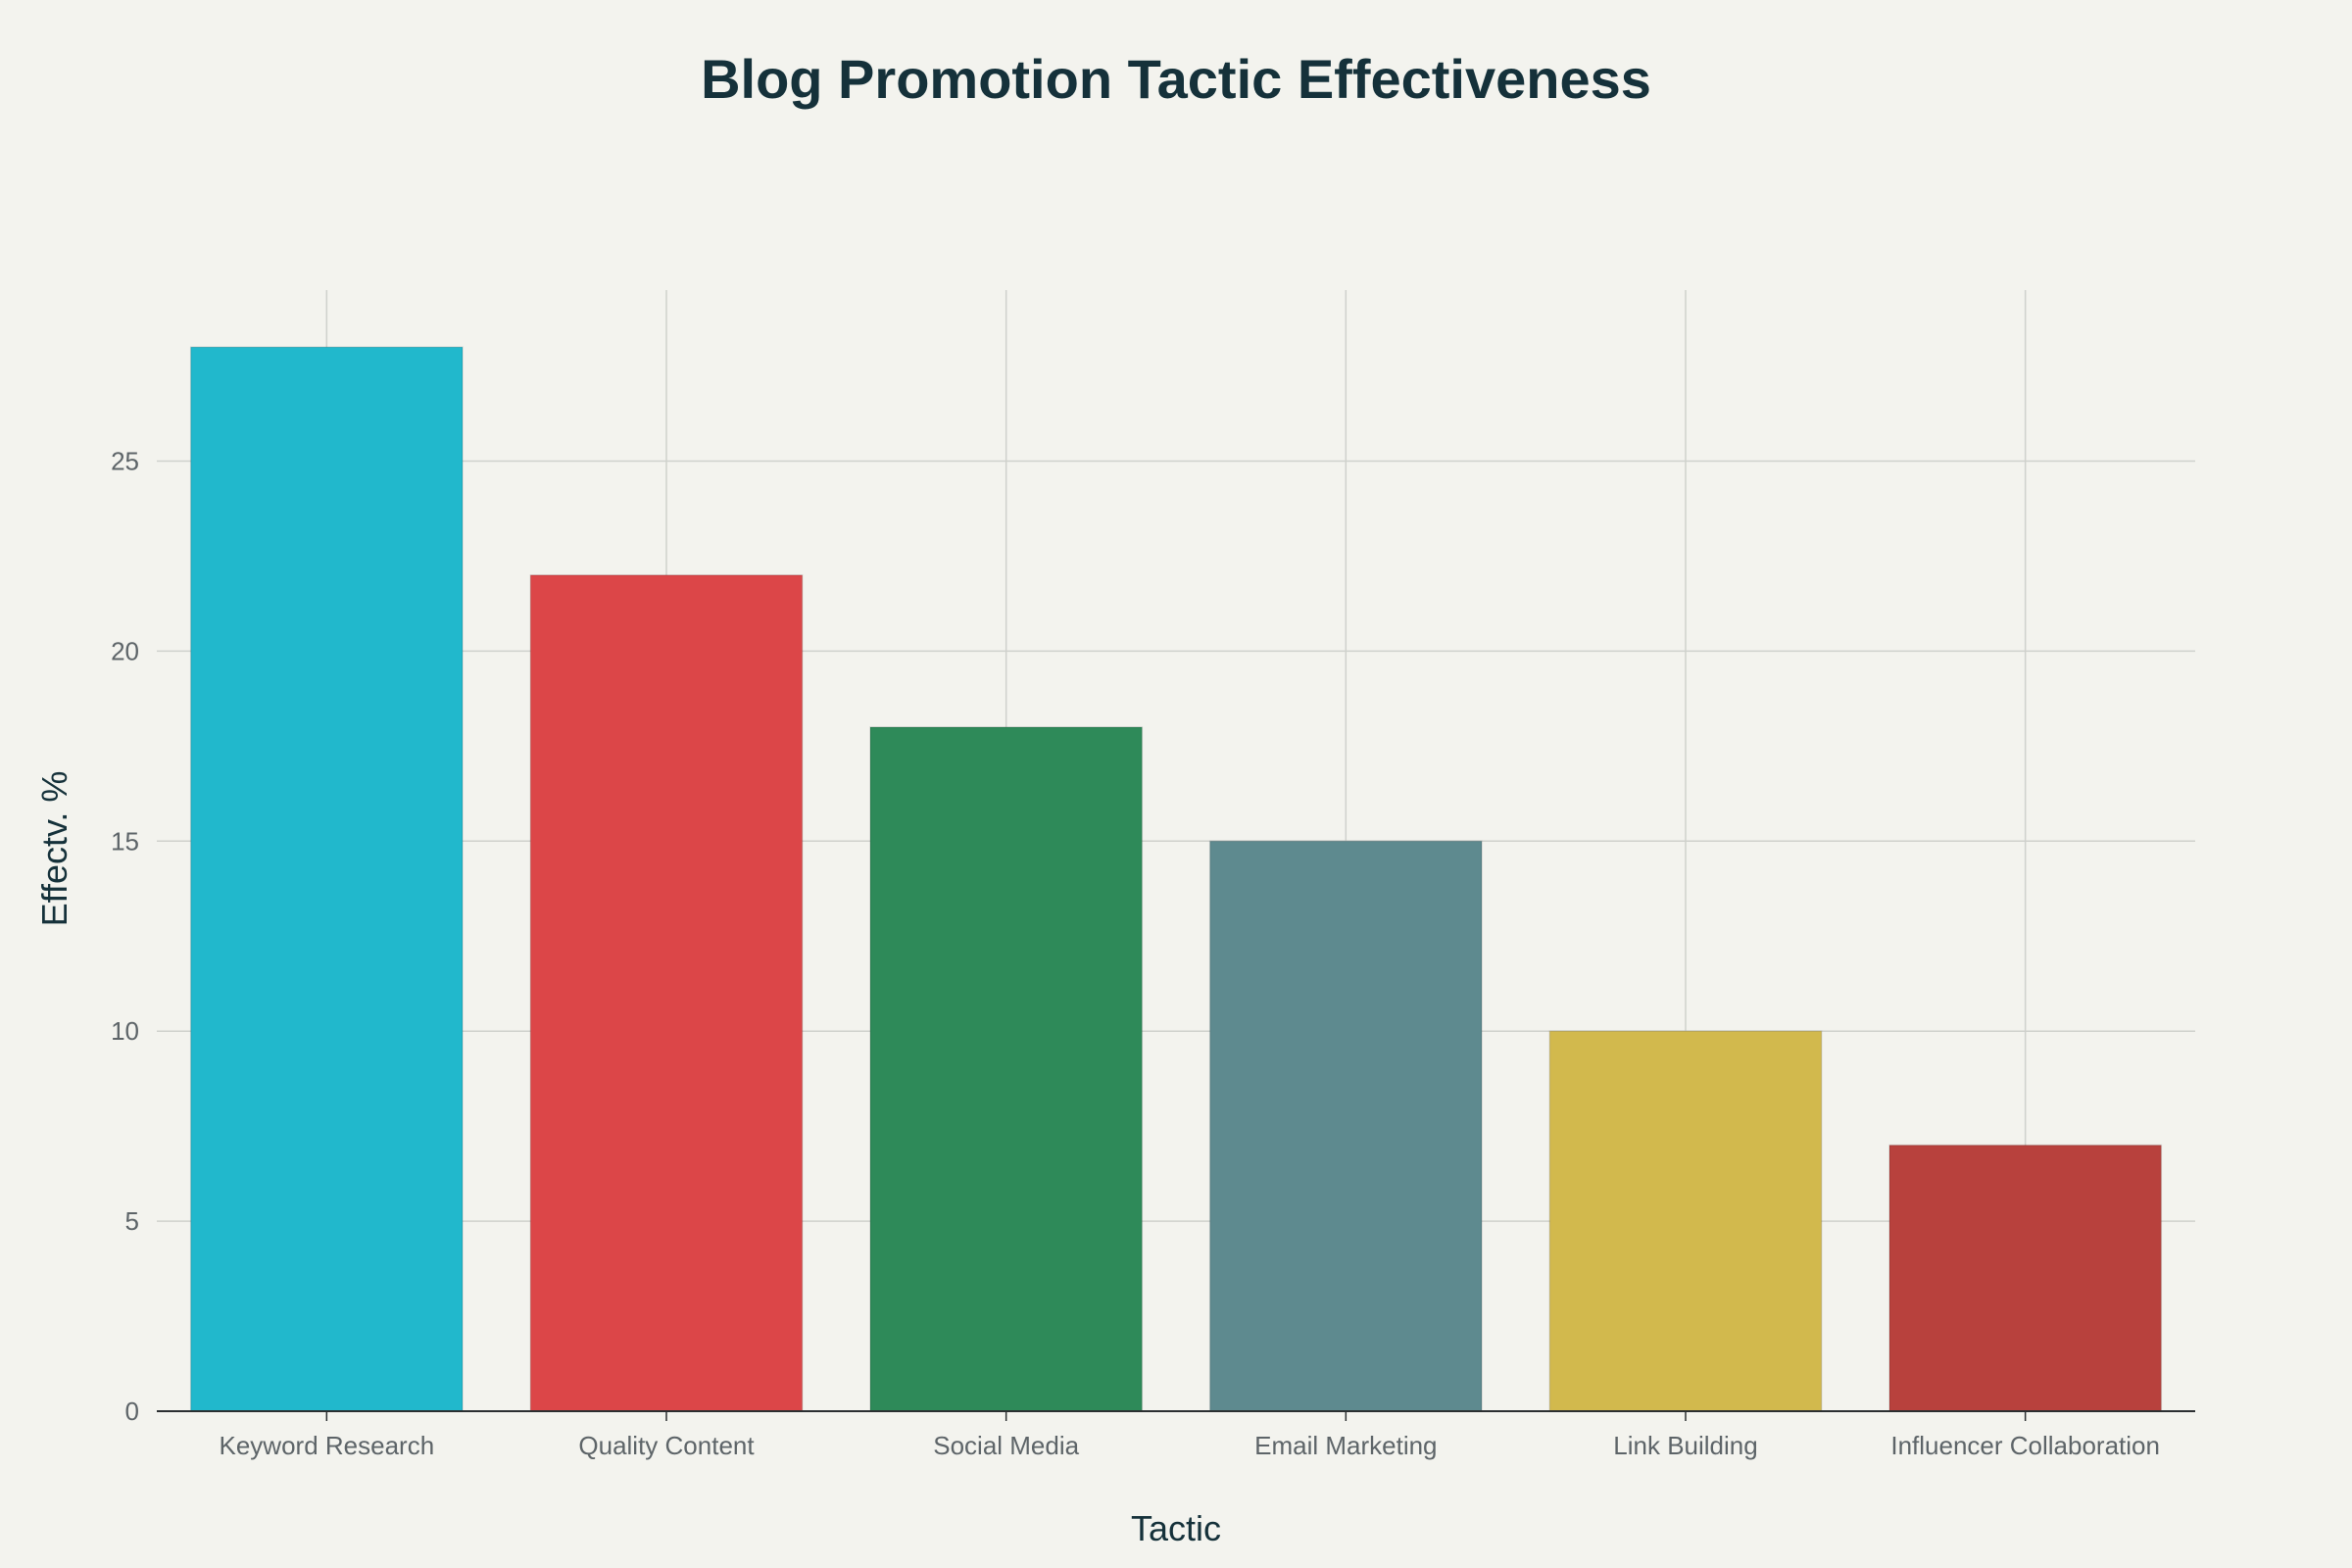 The width and height of the screenshot is (2352, 1568). What do you see at coordinates (1176, 1528) in the screenshot?
I see `x-axis-title: Tactic` at bounding box center [1176, 1528].